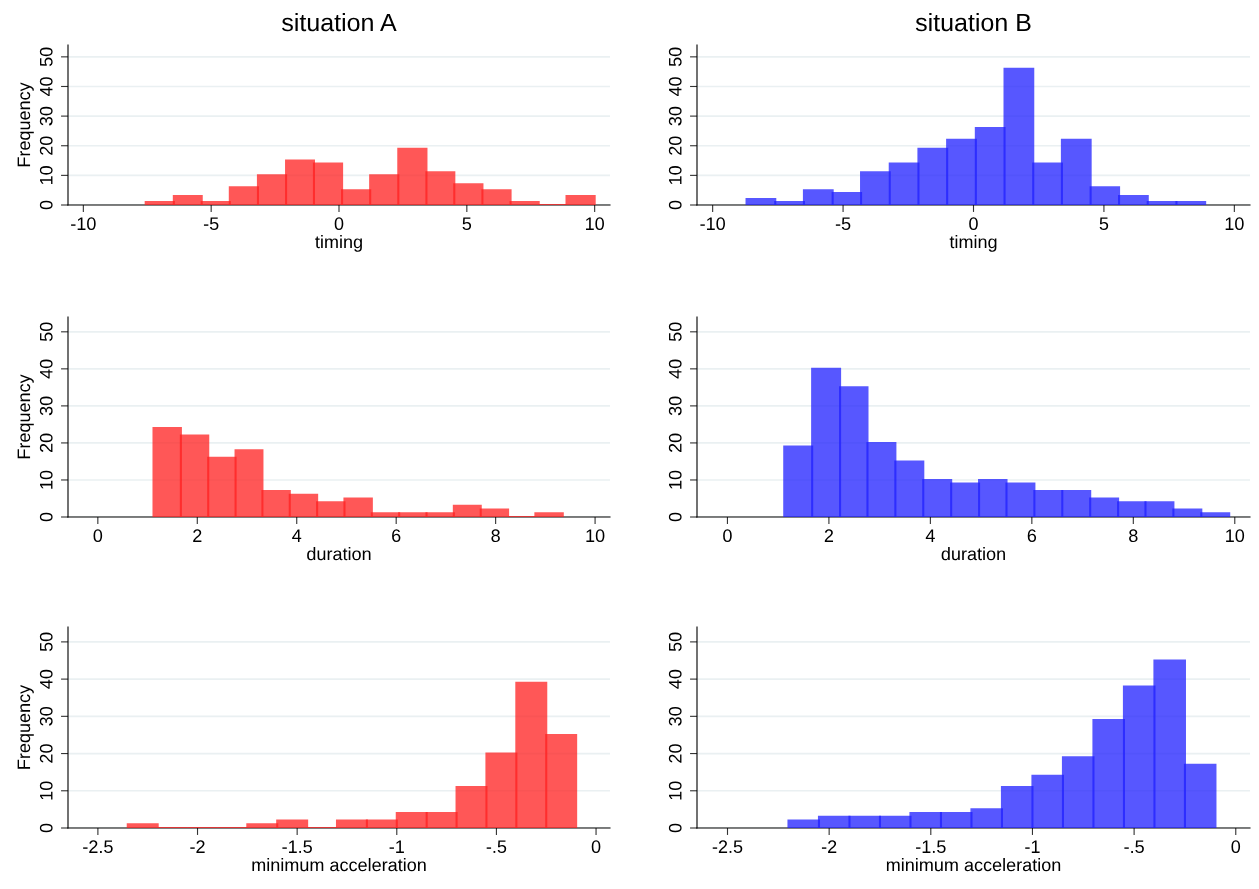  I want to click on chart-title: situation A, so click(339, 22).